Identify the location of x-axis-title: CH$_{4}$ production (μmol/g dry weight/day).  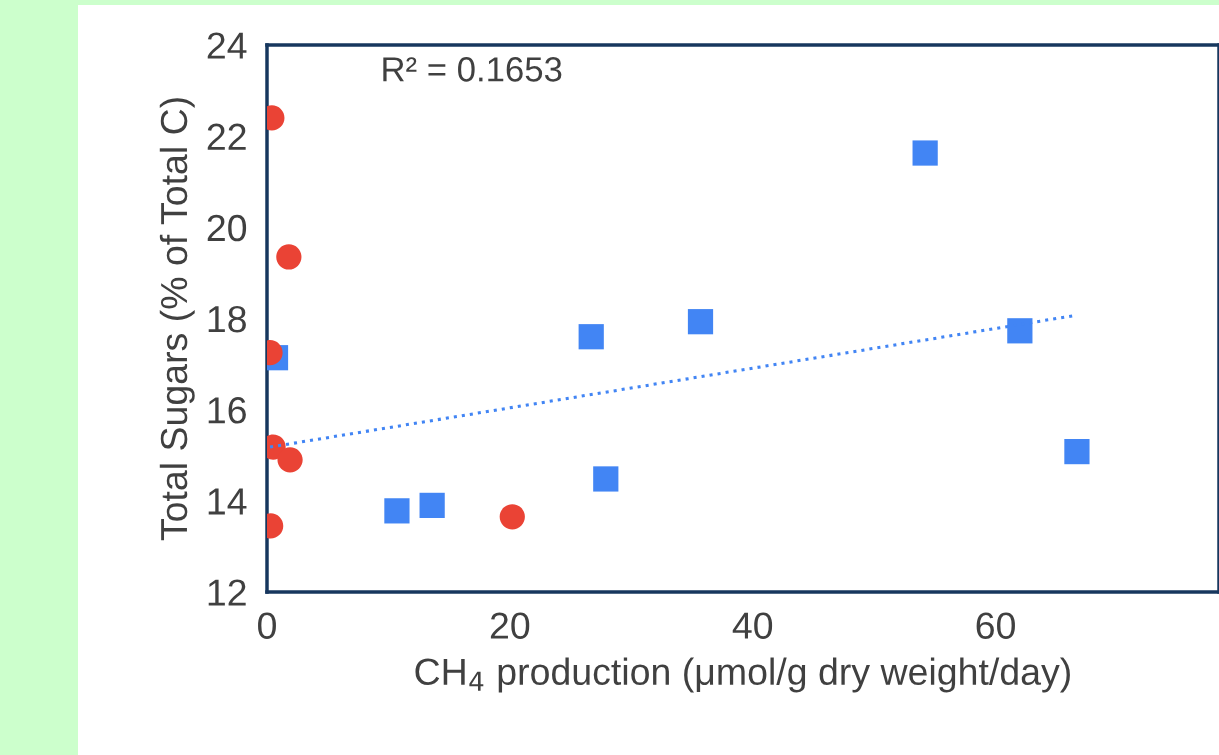
(742, 675).